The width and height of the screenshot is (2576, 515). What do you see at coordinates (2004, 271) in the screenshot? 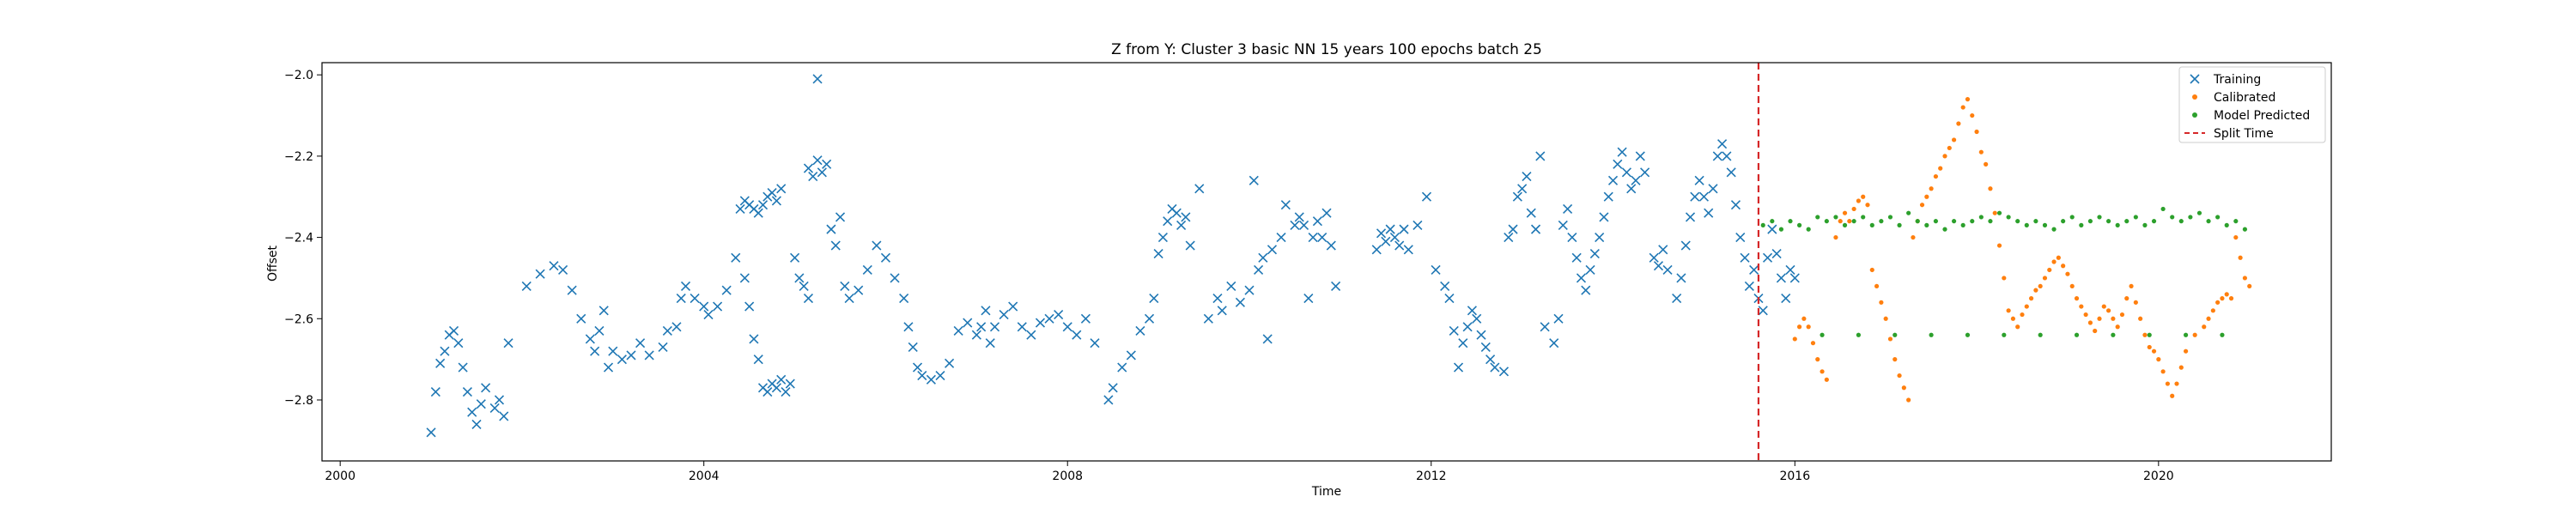
I see `series-model-predicted` at bounding box center [2004, 271].